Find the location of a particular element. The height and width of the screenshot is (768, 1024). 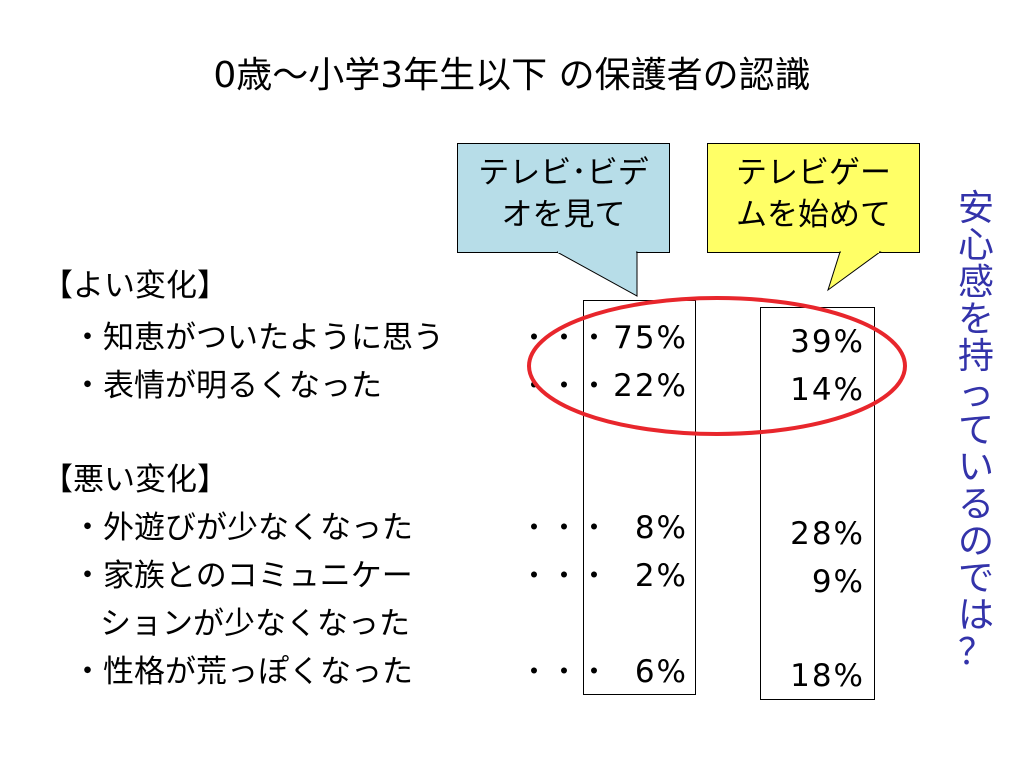

callout-tv-game-line1: テレビゲー is located at coordinates (813, 173).